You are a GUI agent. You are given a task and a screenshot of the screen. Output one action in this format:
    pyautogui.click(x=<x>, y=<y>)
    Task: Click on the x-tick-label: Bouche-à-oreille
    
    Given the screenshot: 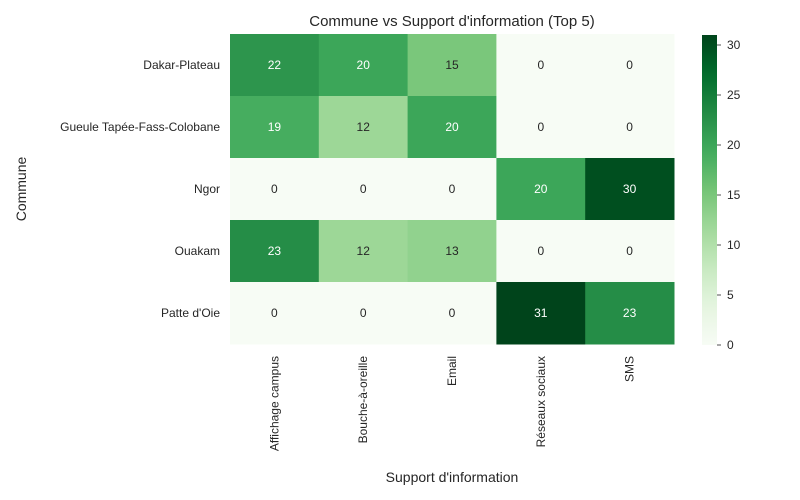 What is the action you would take?
    pyautogui.click(x=363, y=400)
    